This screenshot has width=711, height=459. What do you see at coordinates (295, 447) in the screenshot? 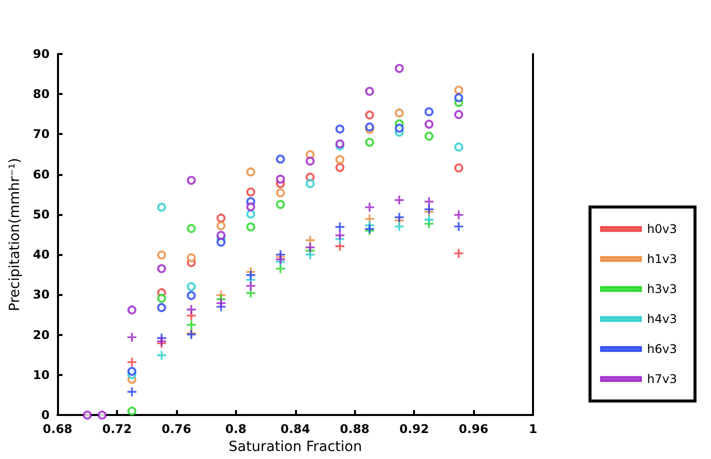
I see `x-axis-title: Saturation Fraction` at bounding box center [295, 447].